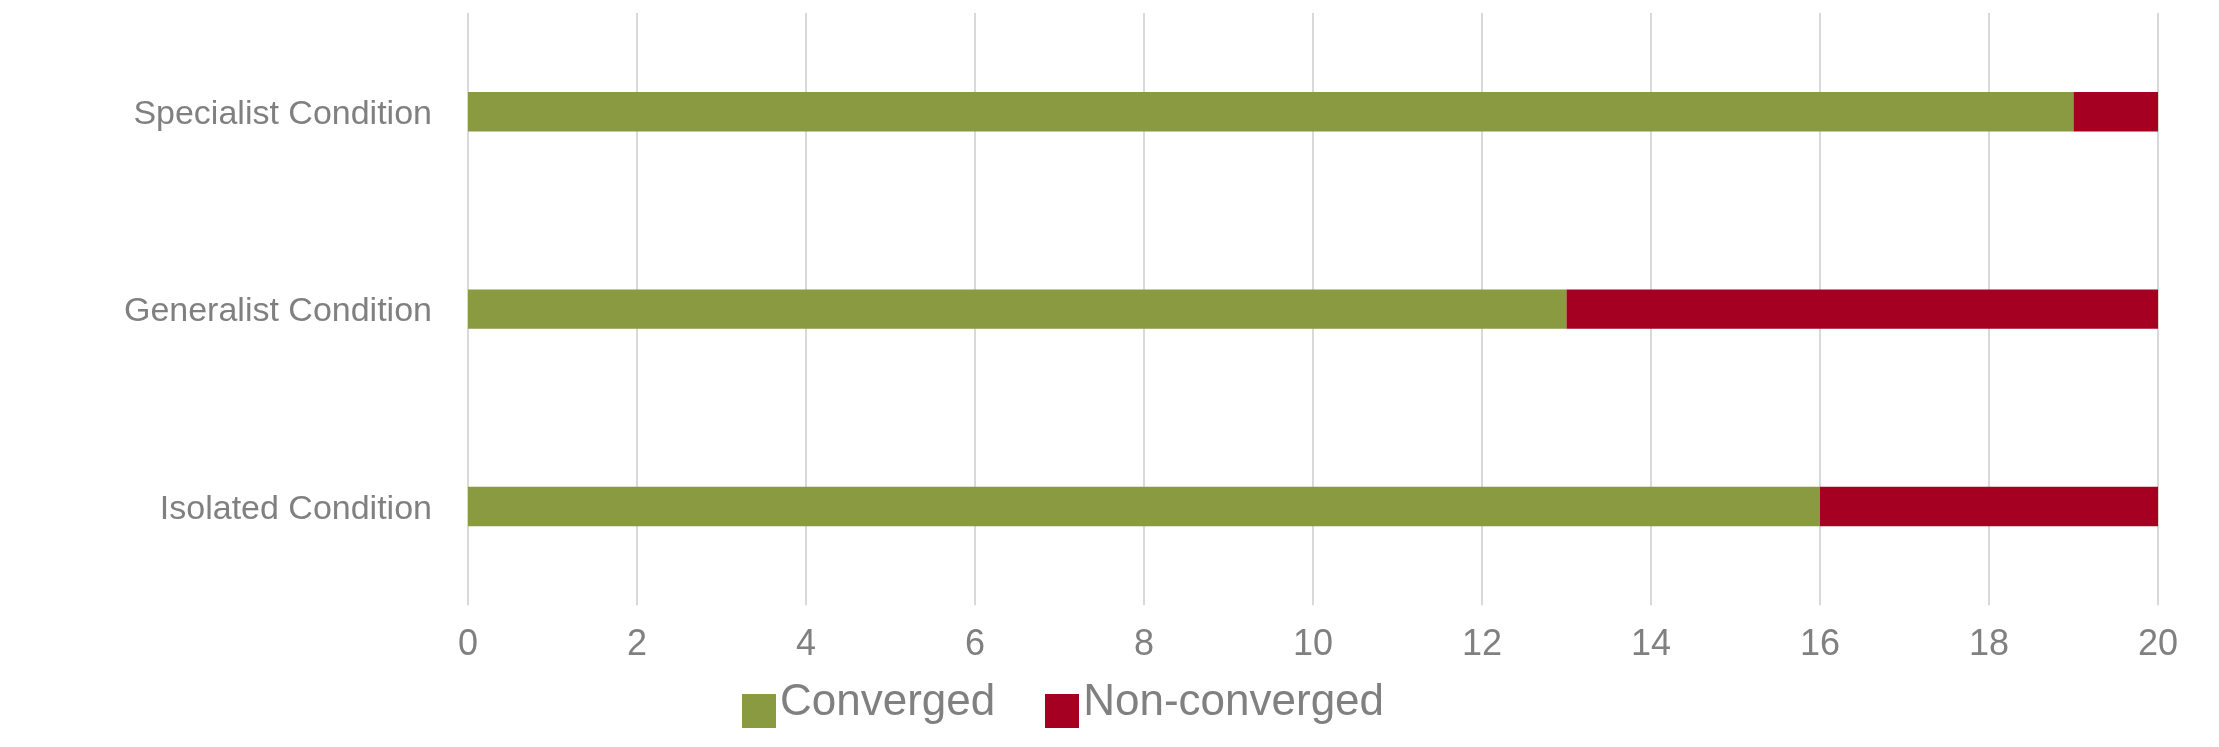 The height and width of the screenshot is (747, 2219). I want to click on x-tick-label: 2, so click(637, 642).